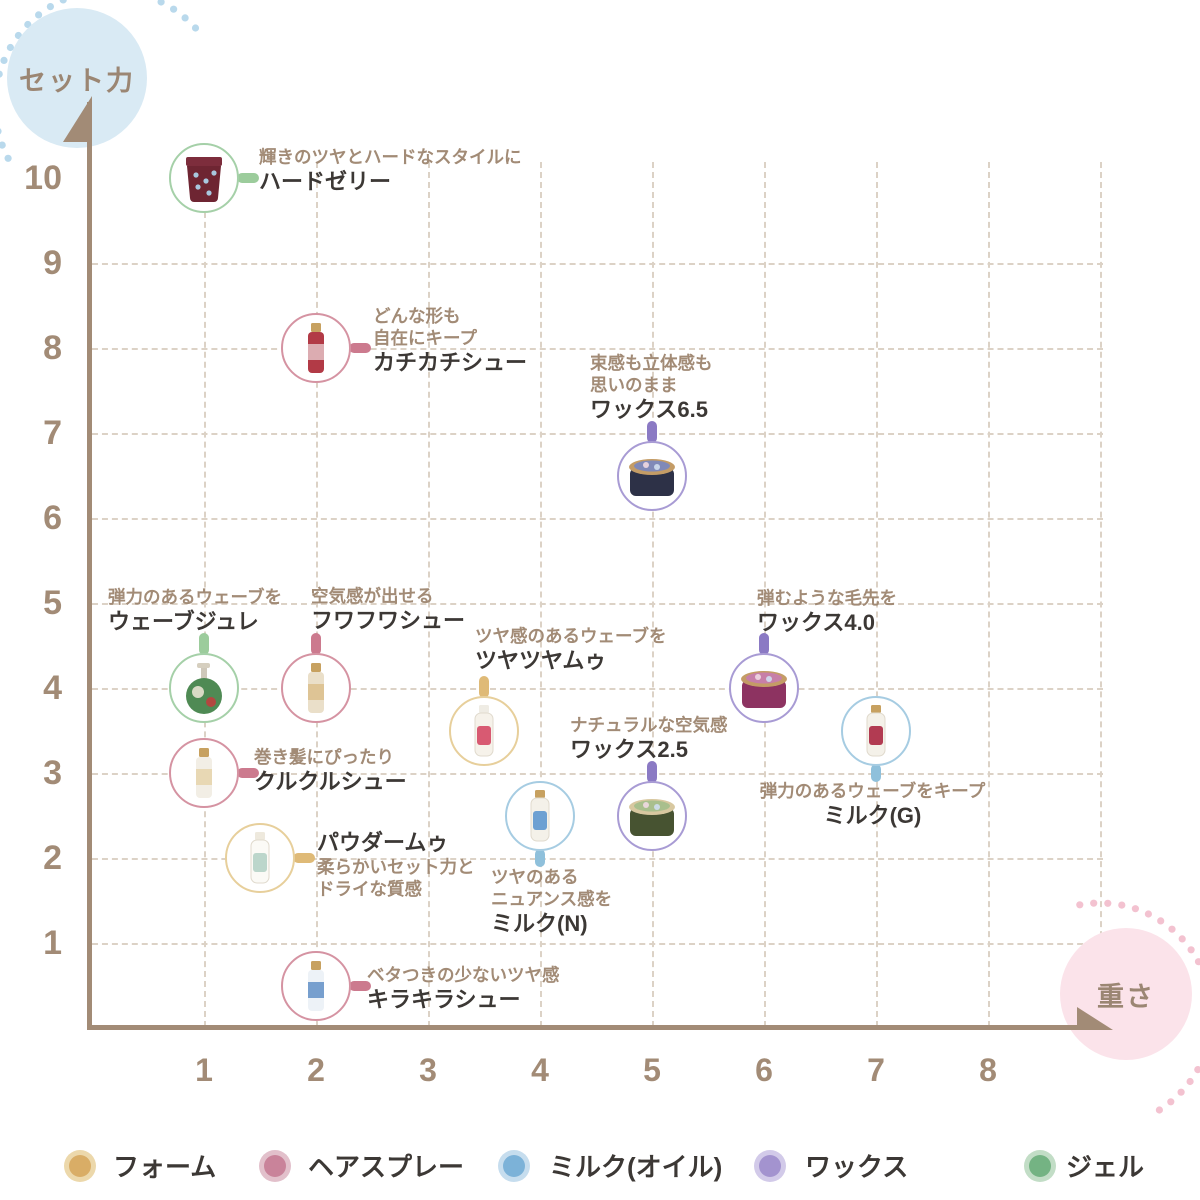 The height and width of the screenshot is (1200, 1200). I want to click on product-marker-hard-jelly, so click(204, 178).